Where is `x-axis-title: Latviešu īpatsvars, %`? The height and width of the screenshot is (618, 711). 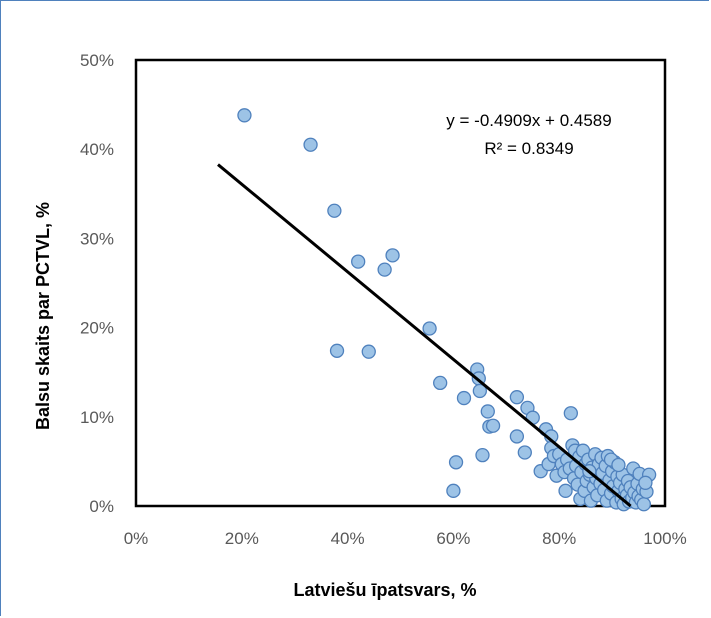
x-axis-title: Latviešu īpatsvars, % is located at coordinates (384, 590).